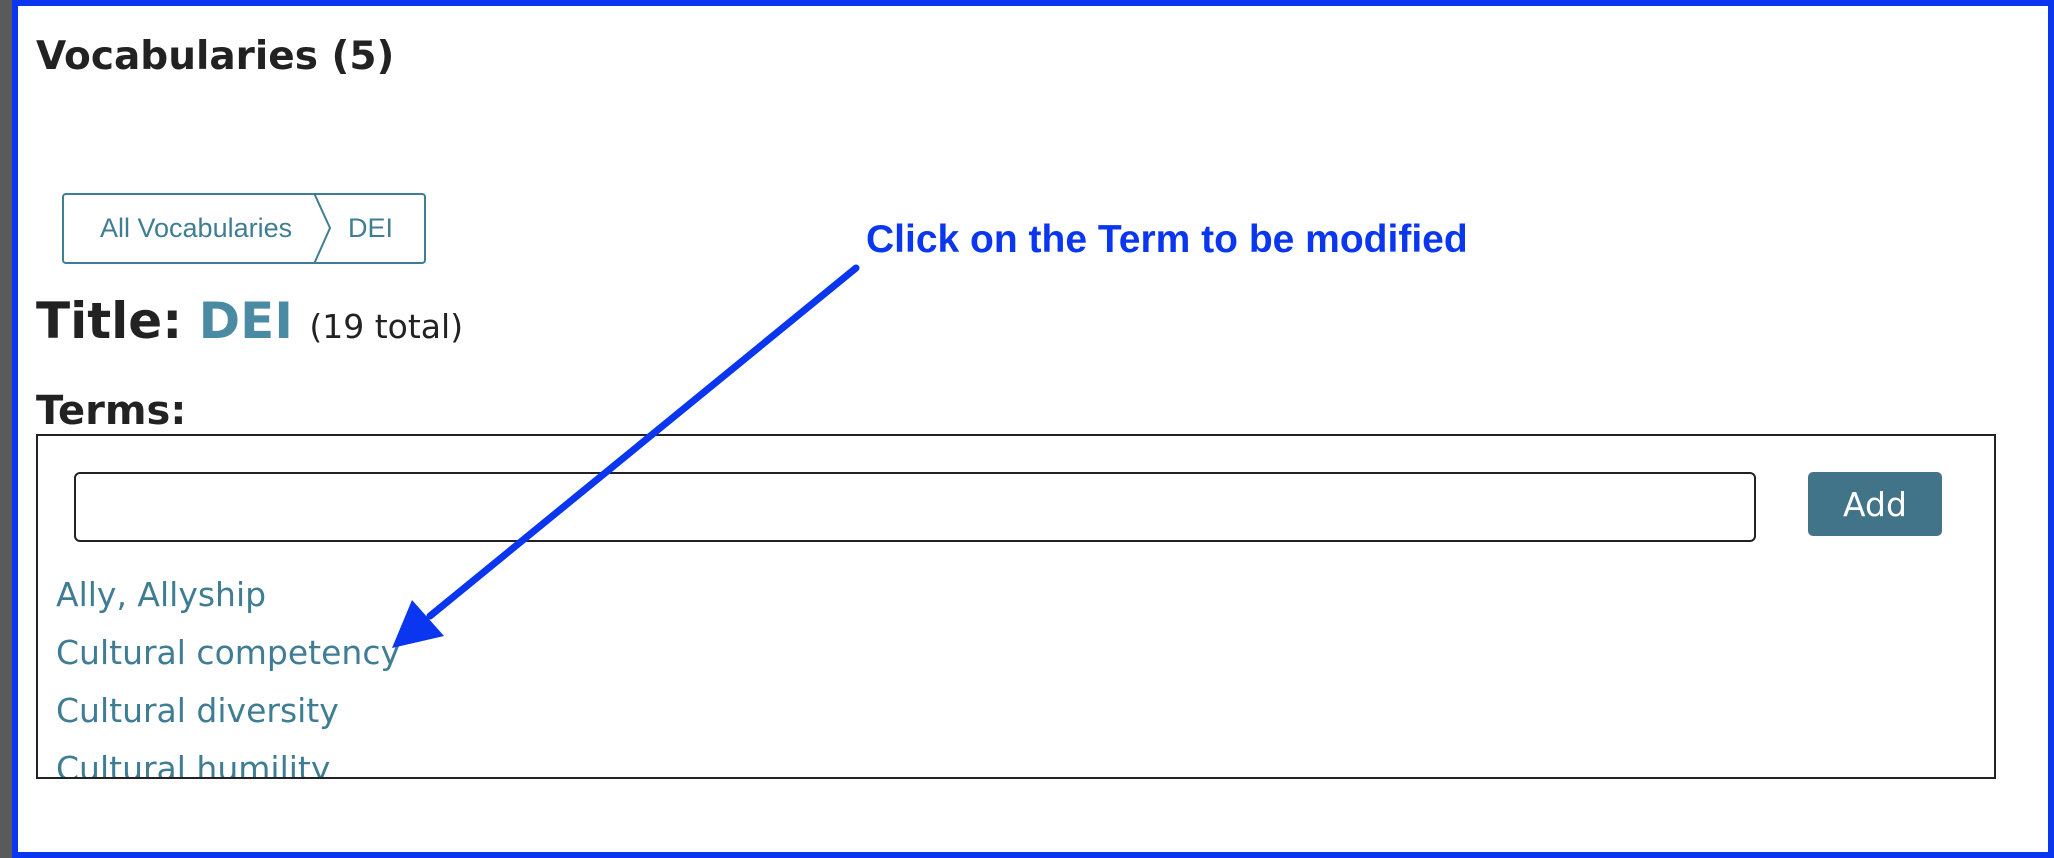 This screenshot has height=858, width=2054. What do you see at coordinates (322, 228) in the screenshot?
I see `chevron-right-icon` at bounding box center [322, 228].